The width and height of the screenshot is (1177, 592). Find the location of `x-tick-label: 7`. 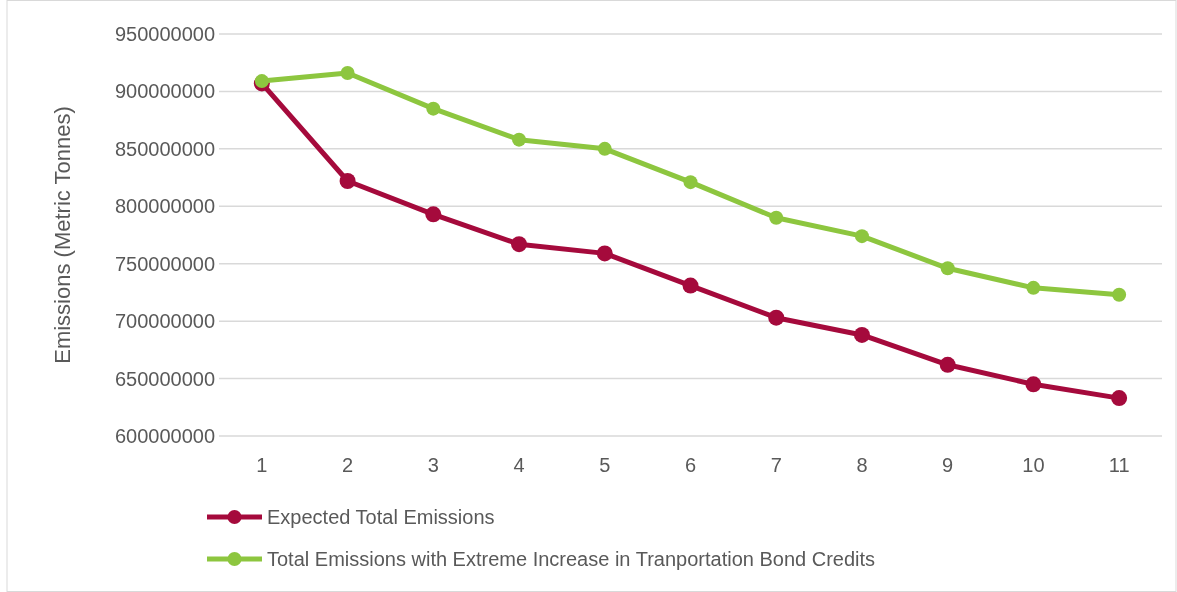

x-tick-label: 7 is located at coordinates (776, 465).